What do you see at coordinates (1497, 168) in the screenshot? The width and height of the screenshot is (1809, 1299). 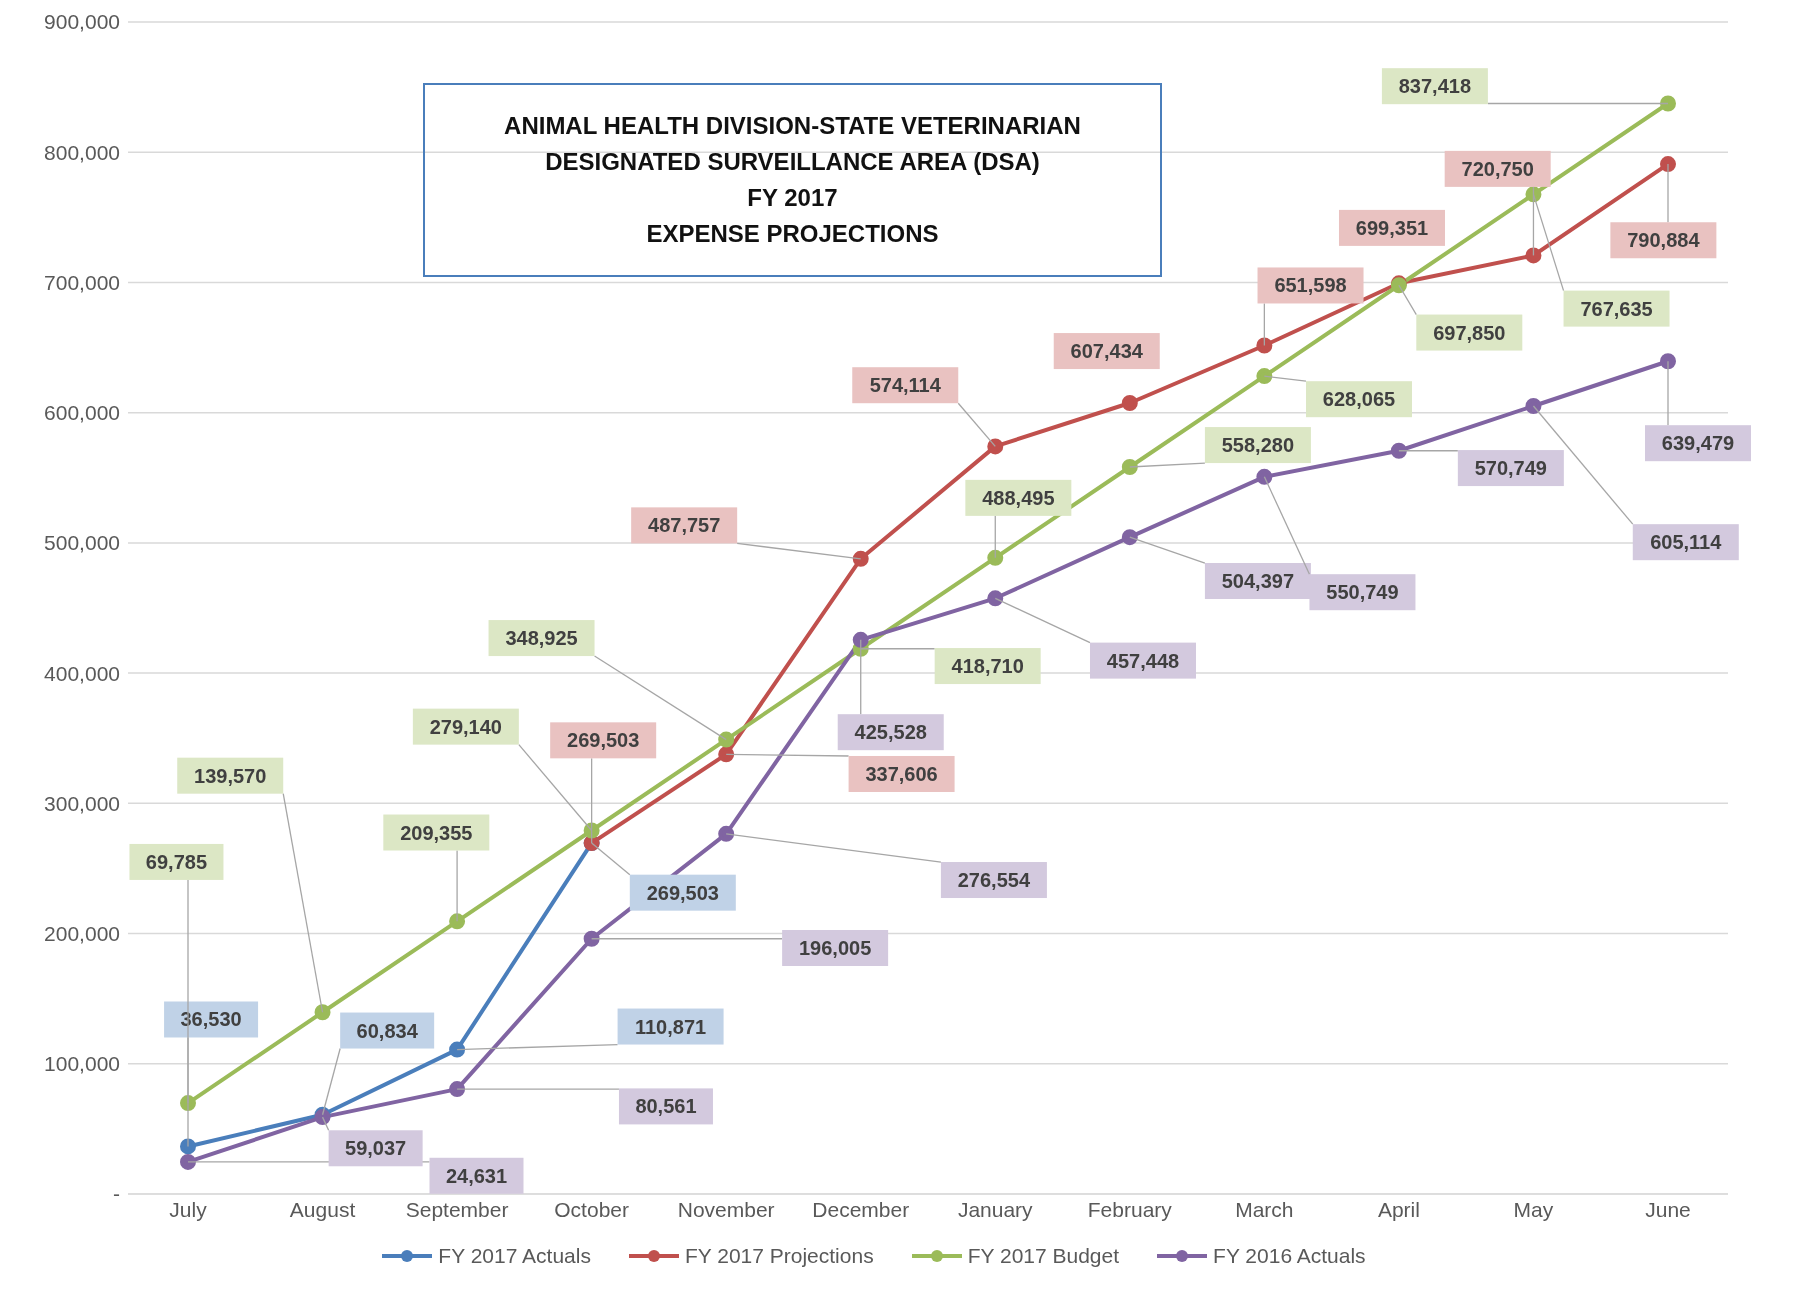 I see `data-label: 720,750` at bounding box center [1497, 168].